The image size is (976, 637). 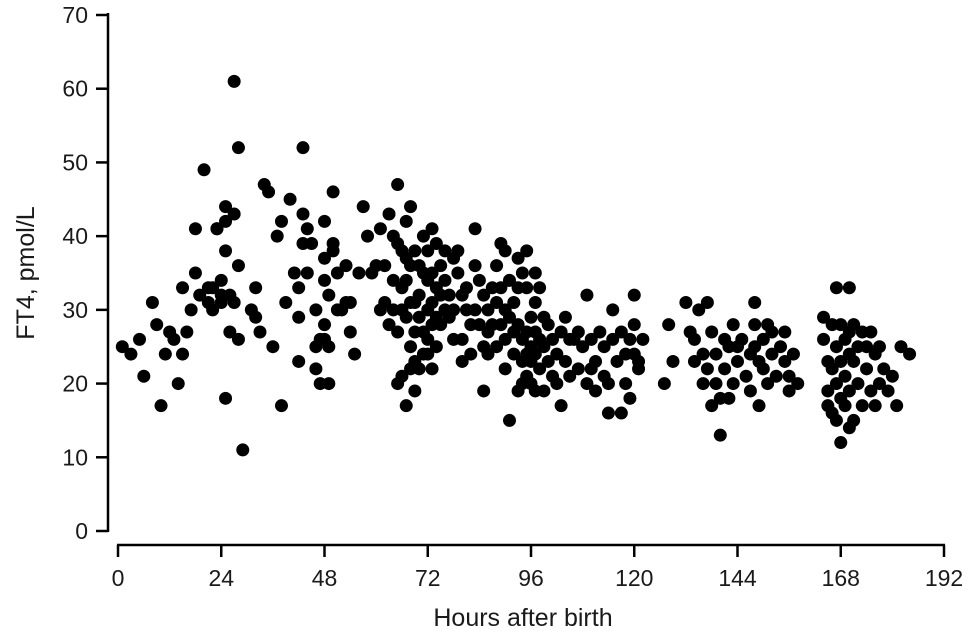 What do you see at coordinates (428, 578) in the screenshot?
I see `x-tick-label: 72` at bounding box center [428, 578].